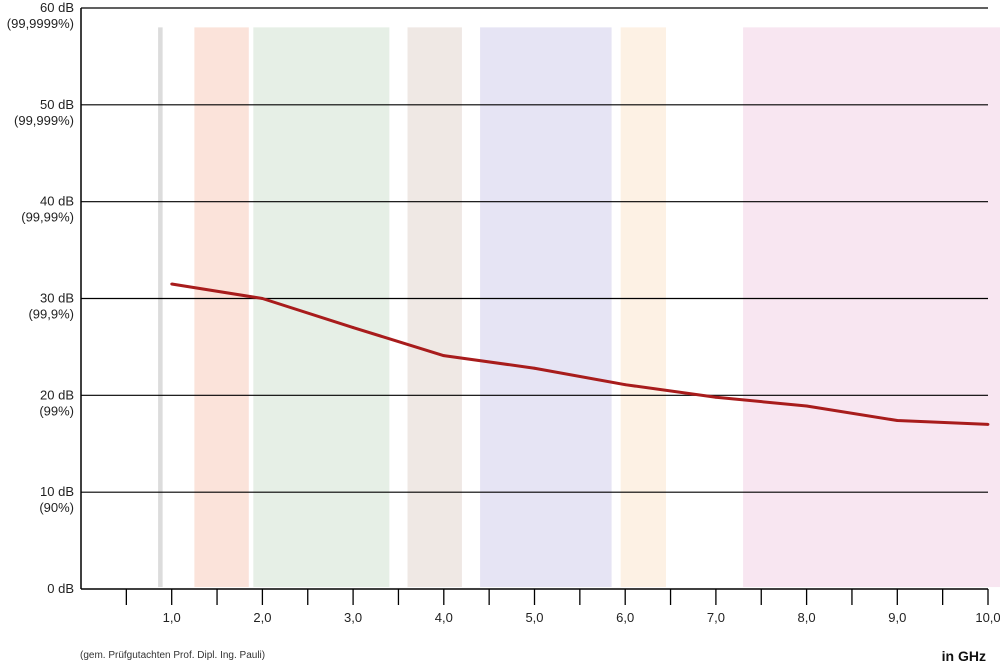  Describe the element at coordinates (262, 617) in the screenshot. I see `x-tick-label: 2,0` at that location.